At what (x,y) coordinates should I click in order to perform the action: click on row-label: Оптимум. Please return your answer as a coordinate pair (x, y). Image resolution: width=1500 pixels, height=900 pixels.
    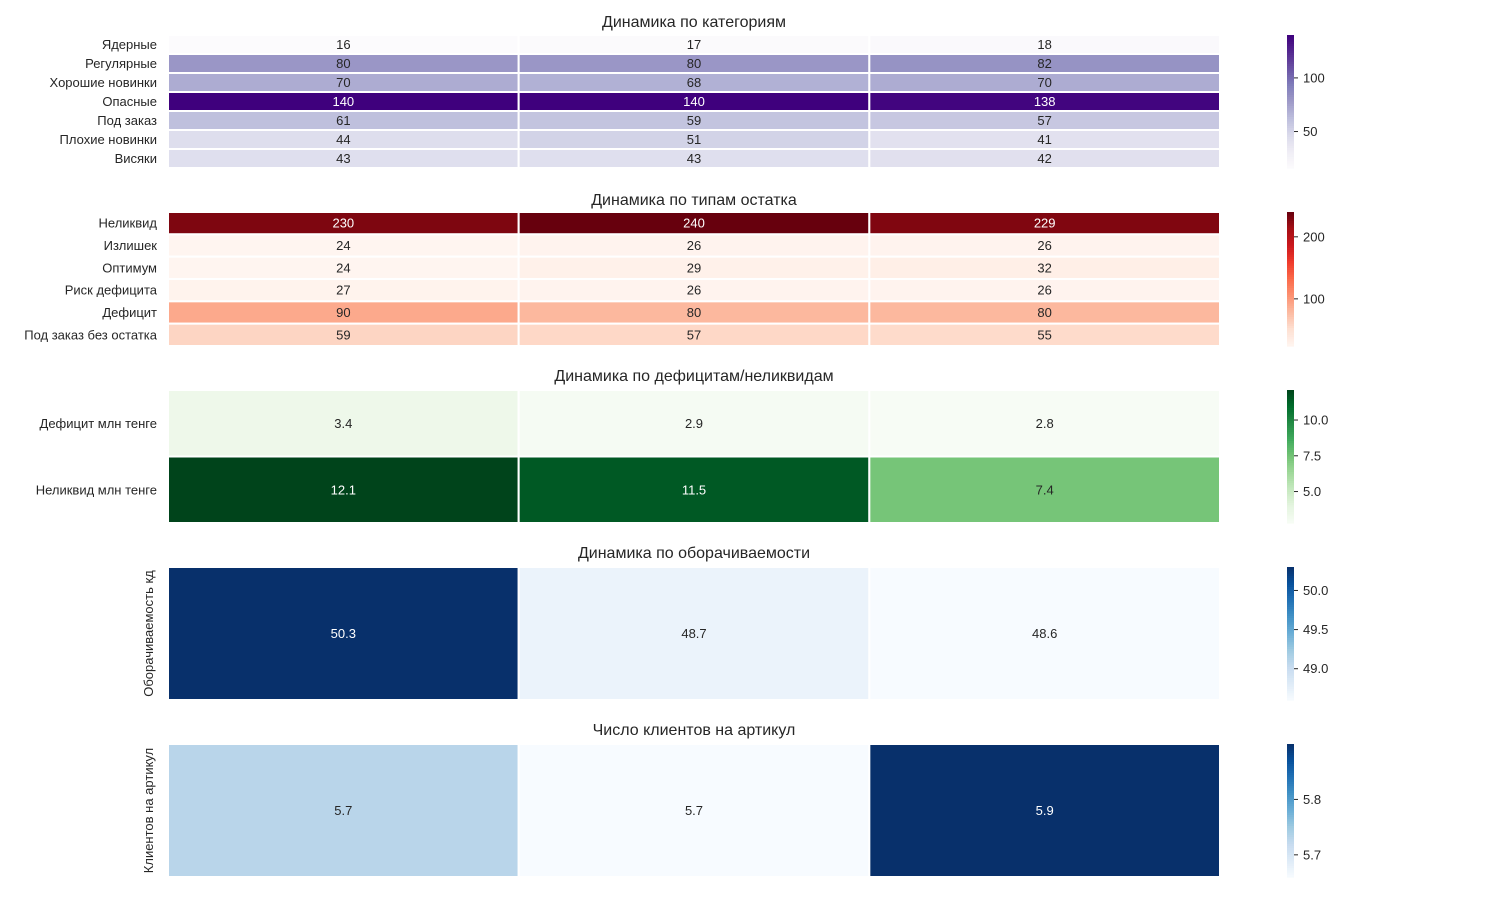
    Looking at the image, I should click on (129, 267).